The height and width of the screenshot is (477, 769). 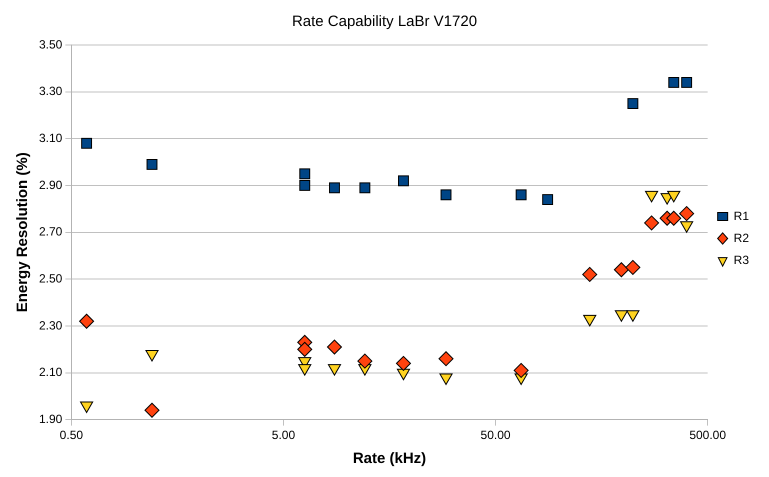 What do you see at coordinates (72, 435) in the screenshot?
I see `x-tick-label: 0.50` at bounding box center [72, 435].